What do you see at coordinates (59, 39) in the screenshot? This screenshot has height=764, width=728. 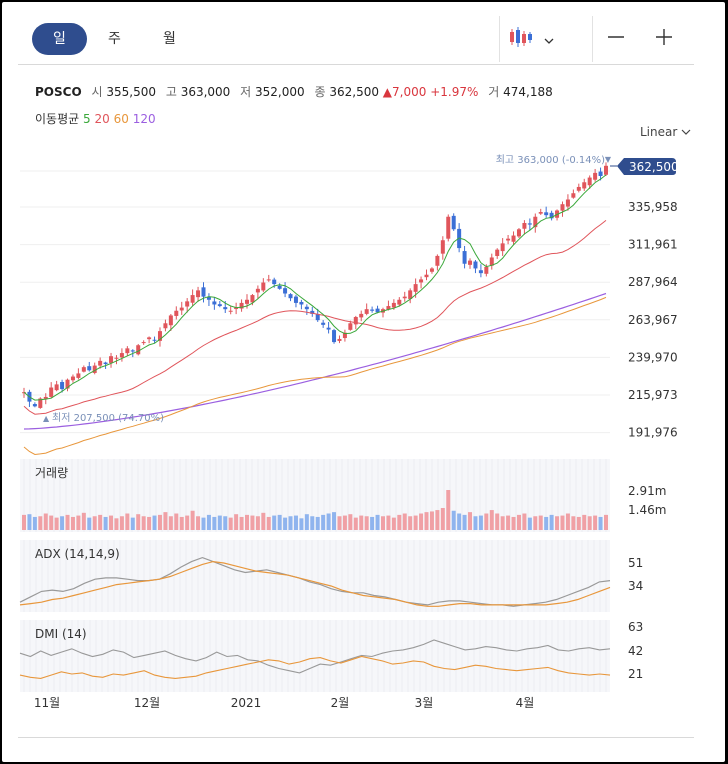 I see `tab-day: 일` at bounding box center [59, 39].